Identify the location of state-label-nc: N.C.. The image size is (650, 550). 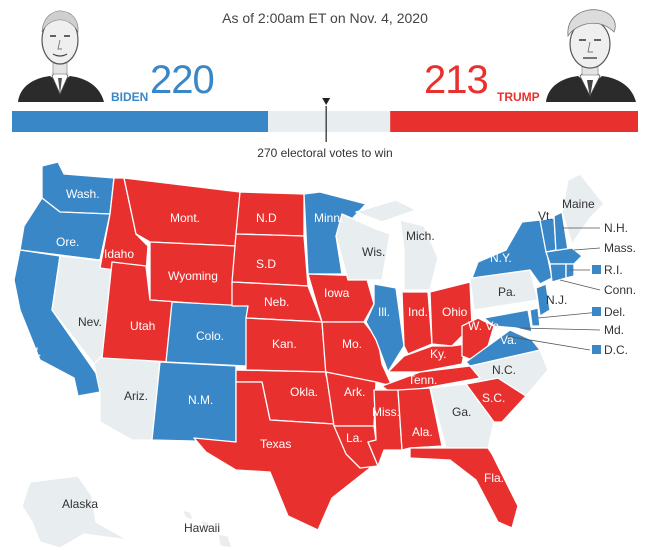
(504, 370).